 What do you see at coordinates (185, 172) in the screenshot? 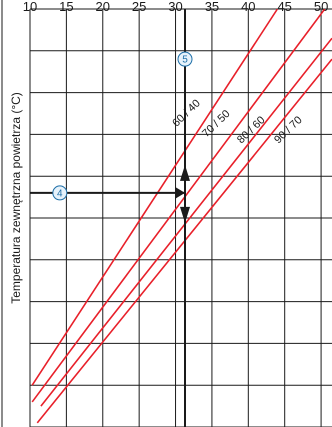
I see `arrow-up-icon` at bounding box center [185, 172].